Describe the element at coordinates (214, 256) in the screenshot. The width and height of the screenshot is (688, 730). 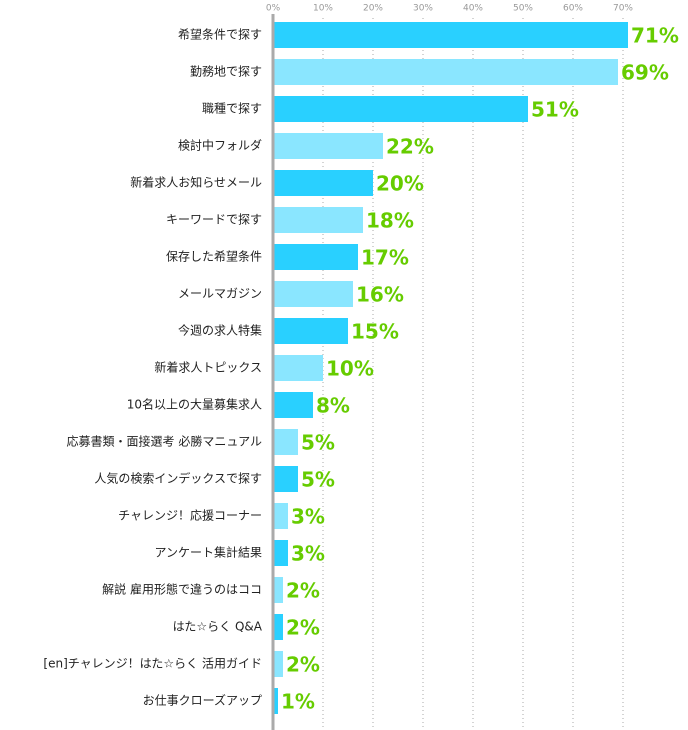
I see `category-label: 保存した希望条件` at that location.